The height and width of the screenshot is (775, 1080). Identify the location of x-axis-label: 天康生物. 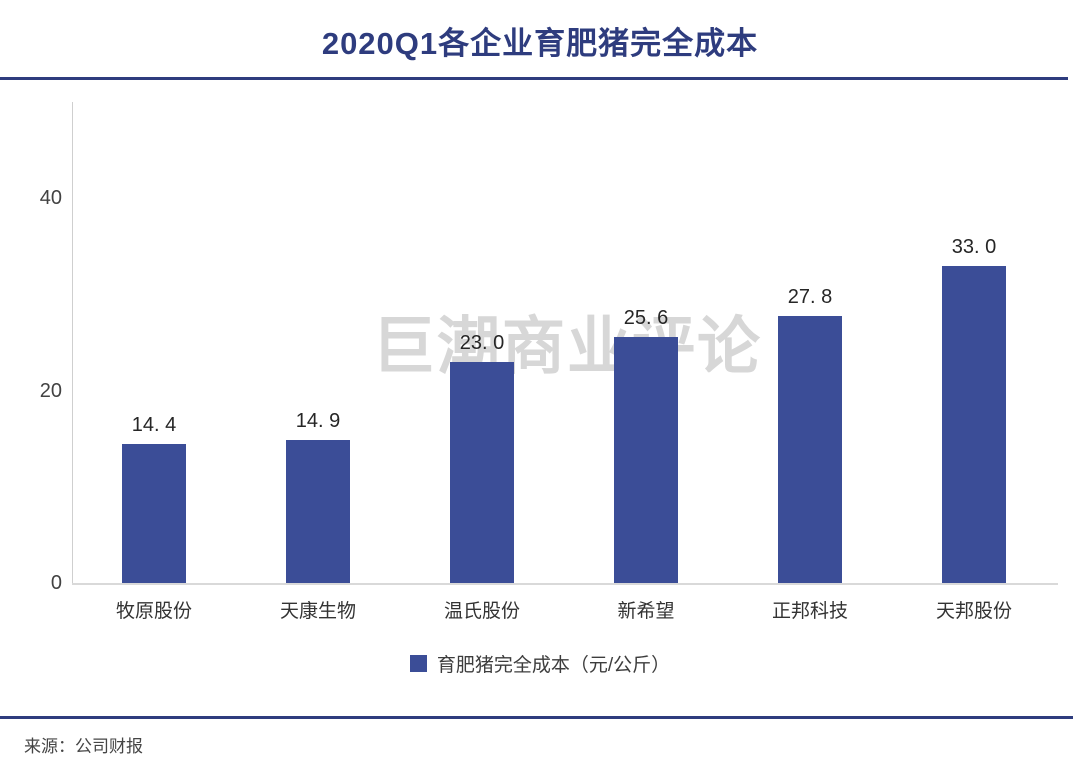
(317, 611).